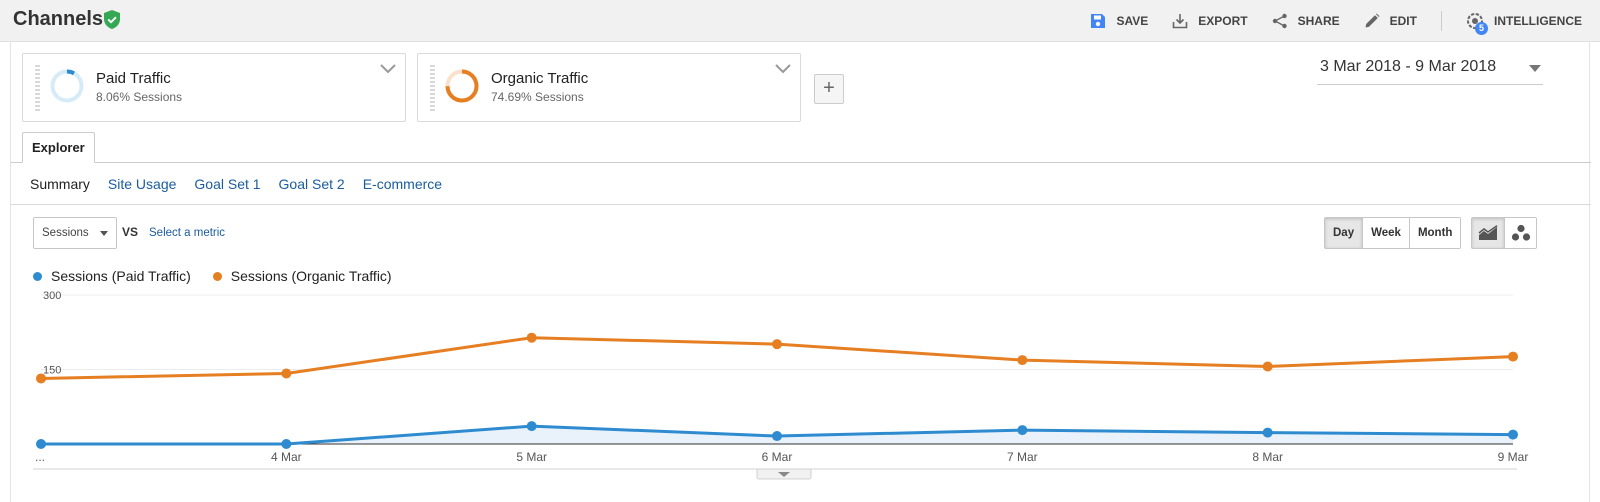 This screenshot has width=1600, height=502. What do you see at coordinates (60, 184) in the screenshot?
I see `subtab-summary: Summary` at bounding box center [60, 184].